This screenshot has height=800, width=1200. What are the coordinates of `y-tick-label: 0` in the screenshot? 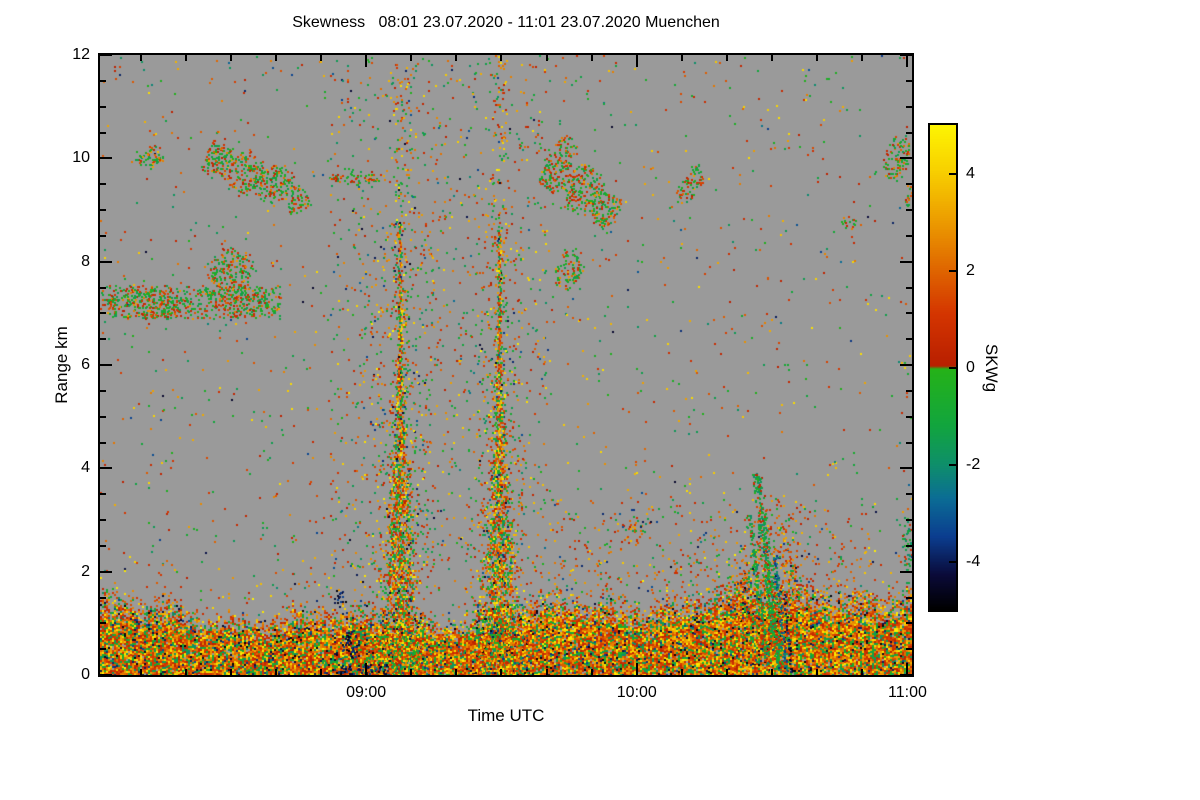 It's located at (85, 674).